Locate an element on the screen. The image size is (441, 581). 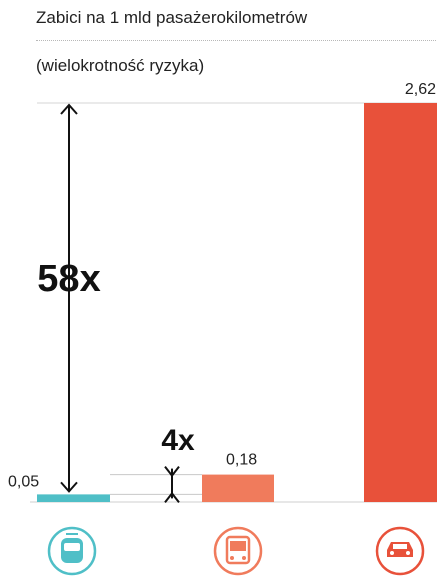
value-label-bus: 0,18 is located at coordinates (241, 460).